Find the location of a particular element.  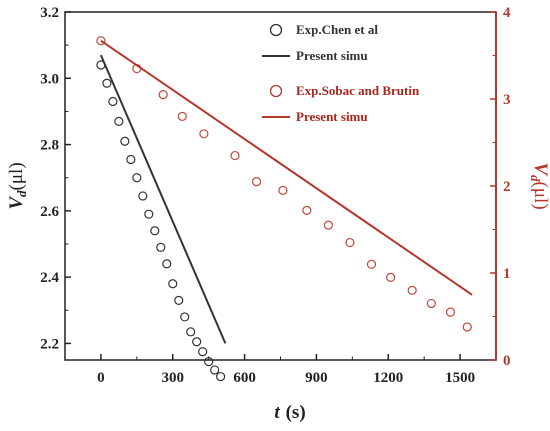

right-tick-label: 1 is located at coordinates (507, 274).